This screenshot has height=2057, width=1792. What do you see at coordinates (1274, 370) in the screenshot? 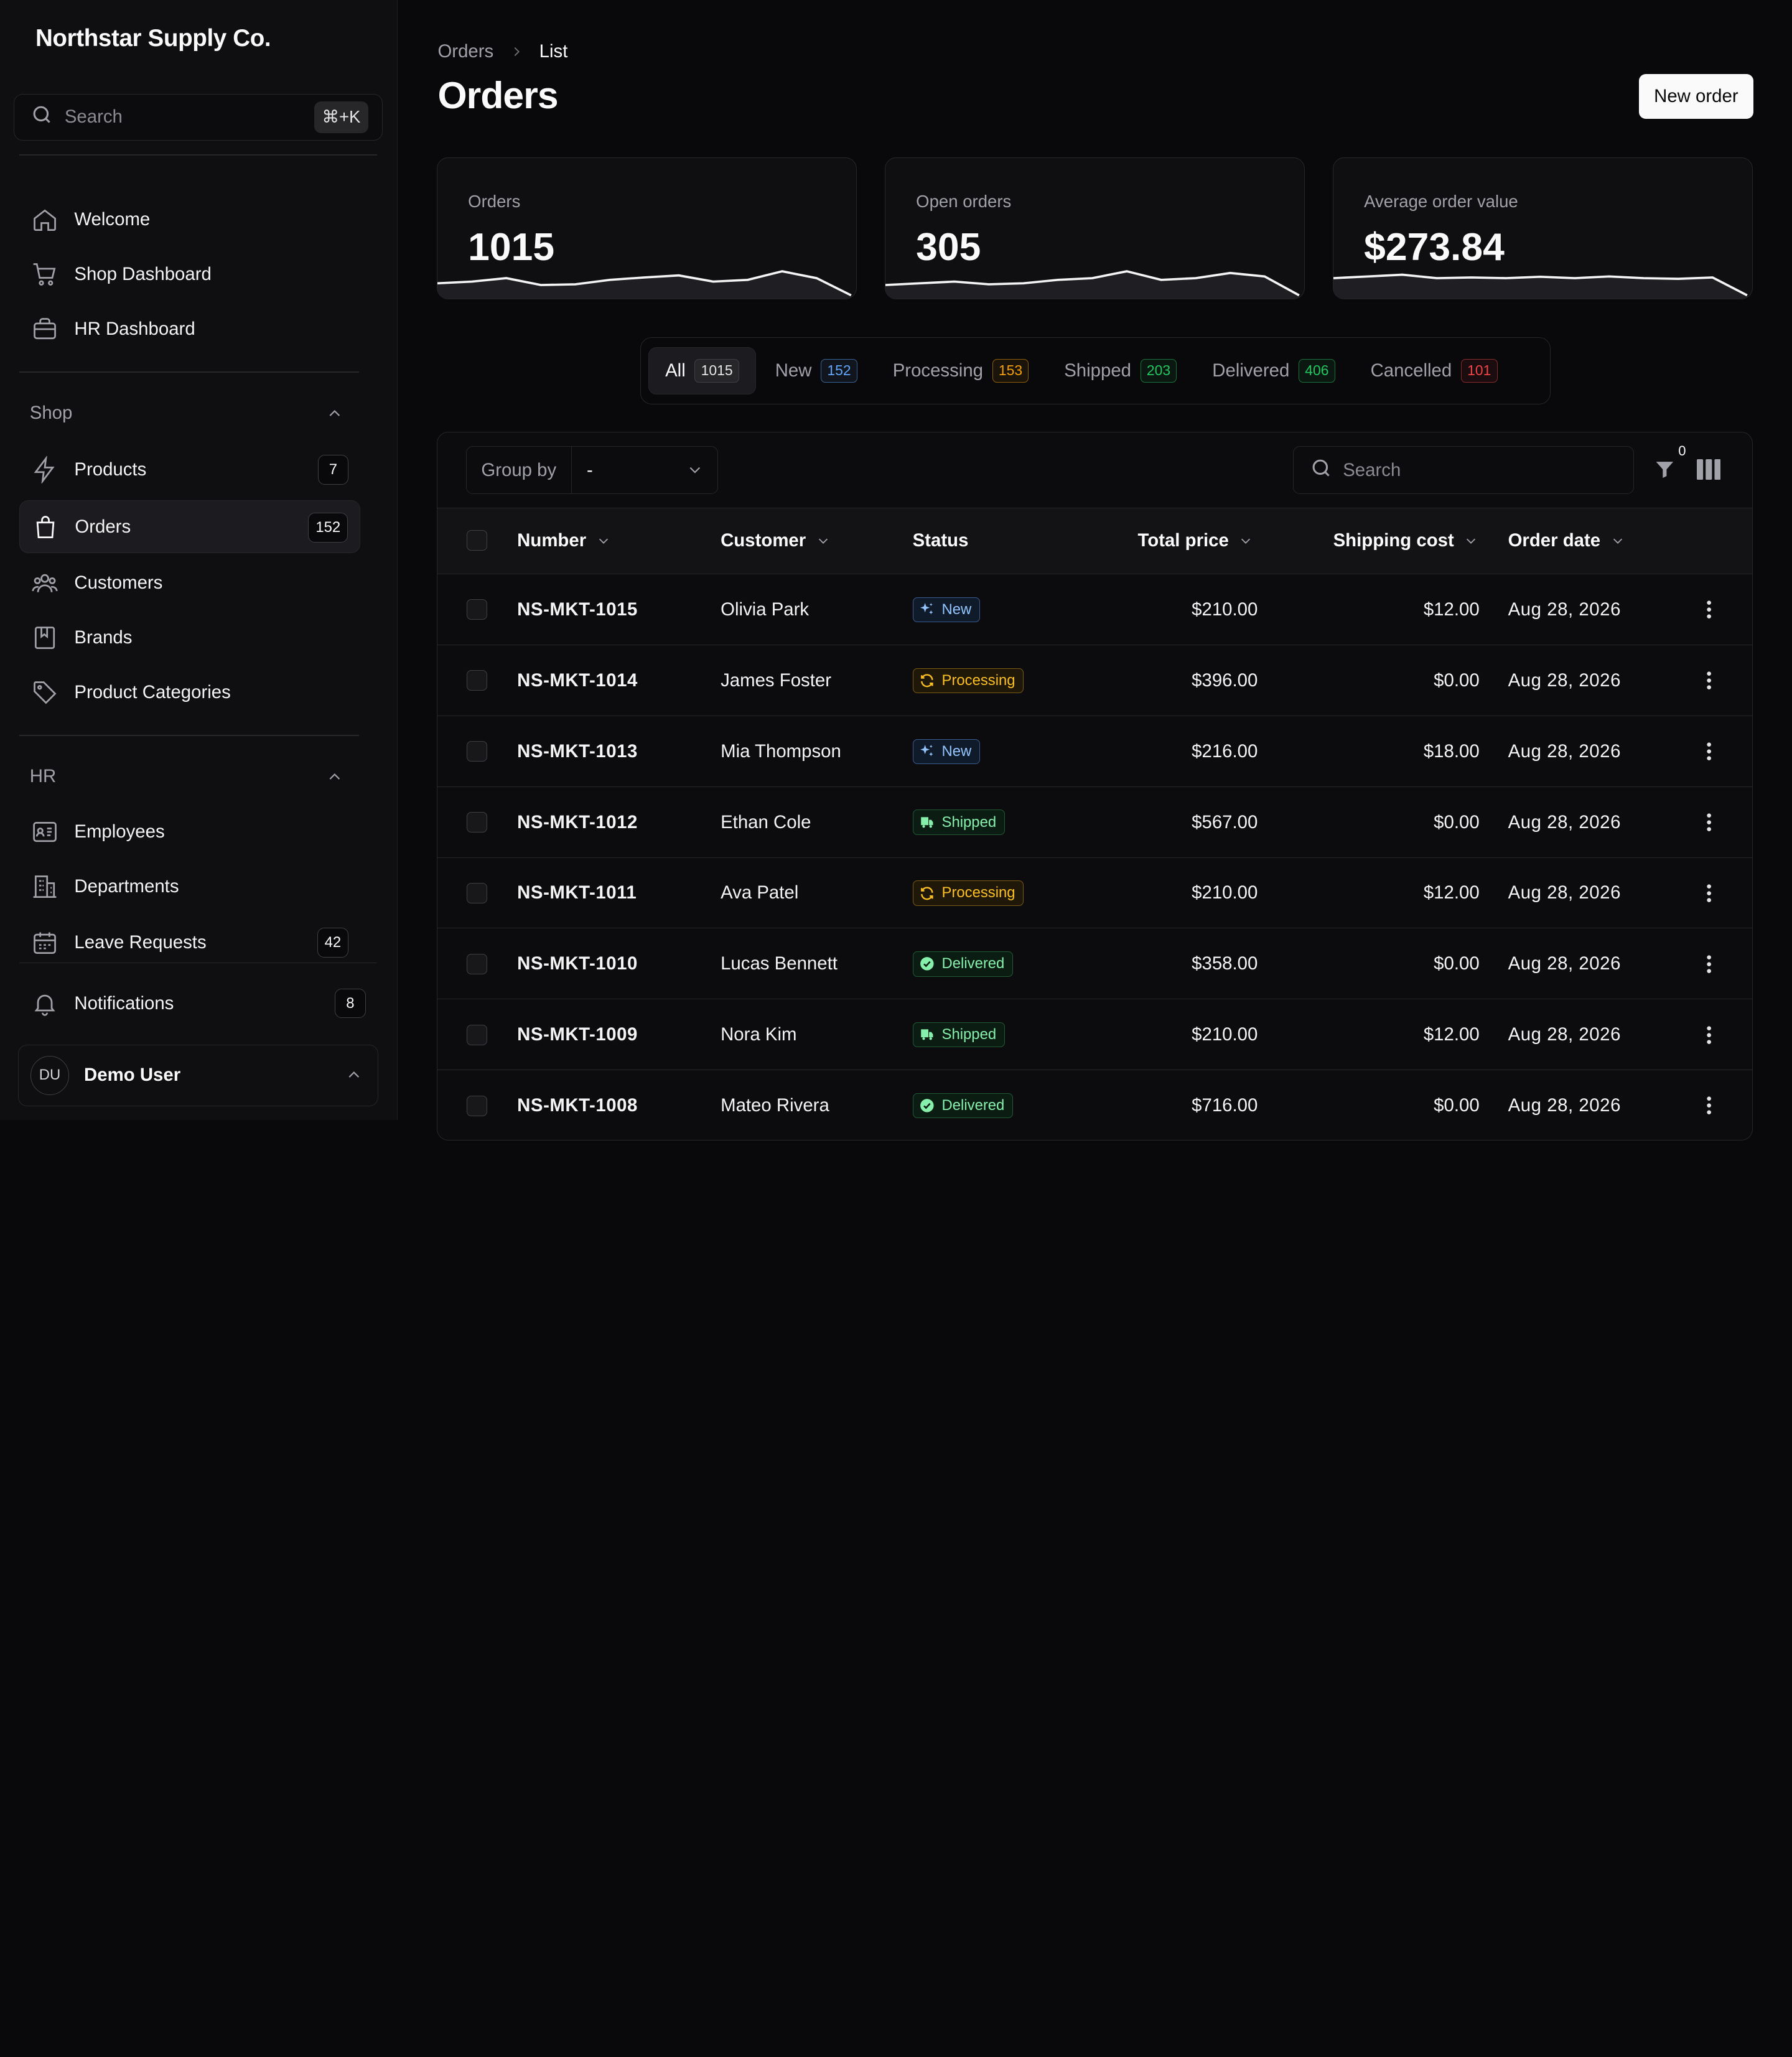
I see `tab-delivered: Delivered 406` at bounding box center [1274, 370].